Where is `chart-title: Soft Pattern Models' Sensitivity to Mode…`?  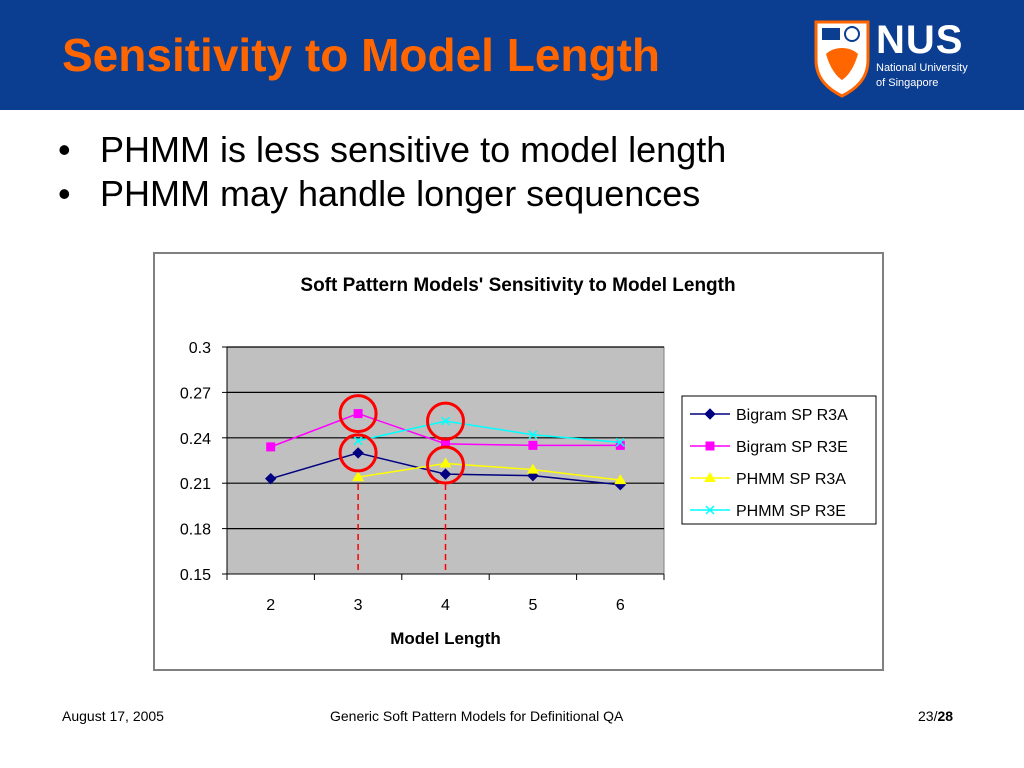
chart-title: Soft Pattern Models' Sensitivity to Mode… is located at coordinates (517, 285).